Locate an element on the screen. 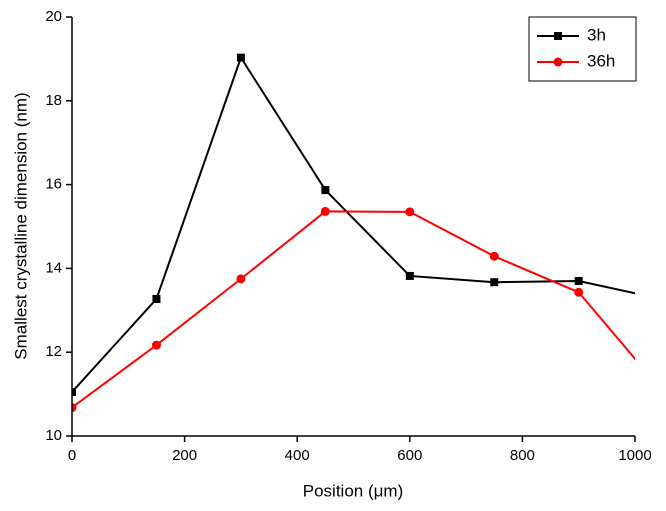 This screenshot has height=511, width=666. y-tick-label: 10 is located at coordinates (53, 435).